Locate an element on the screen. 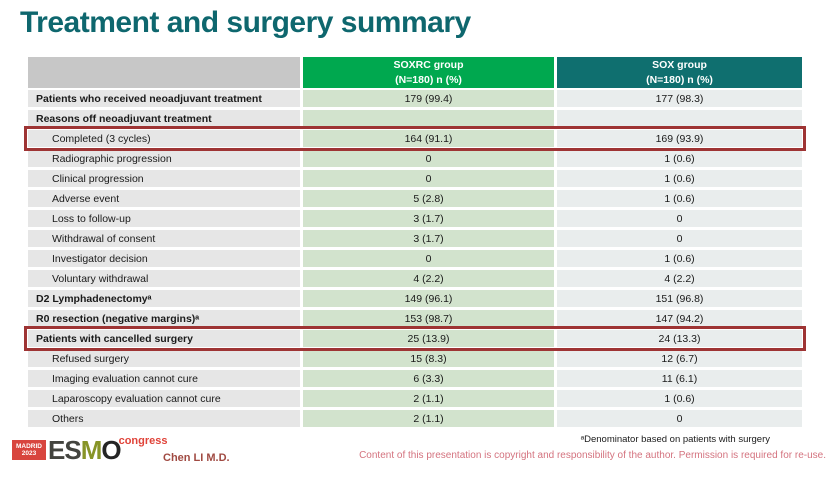  row-label: Reasons off neoadjuvant treatment is located at coordinates (164, 118).